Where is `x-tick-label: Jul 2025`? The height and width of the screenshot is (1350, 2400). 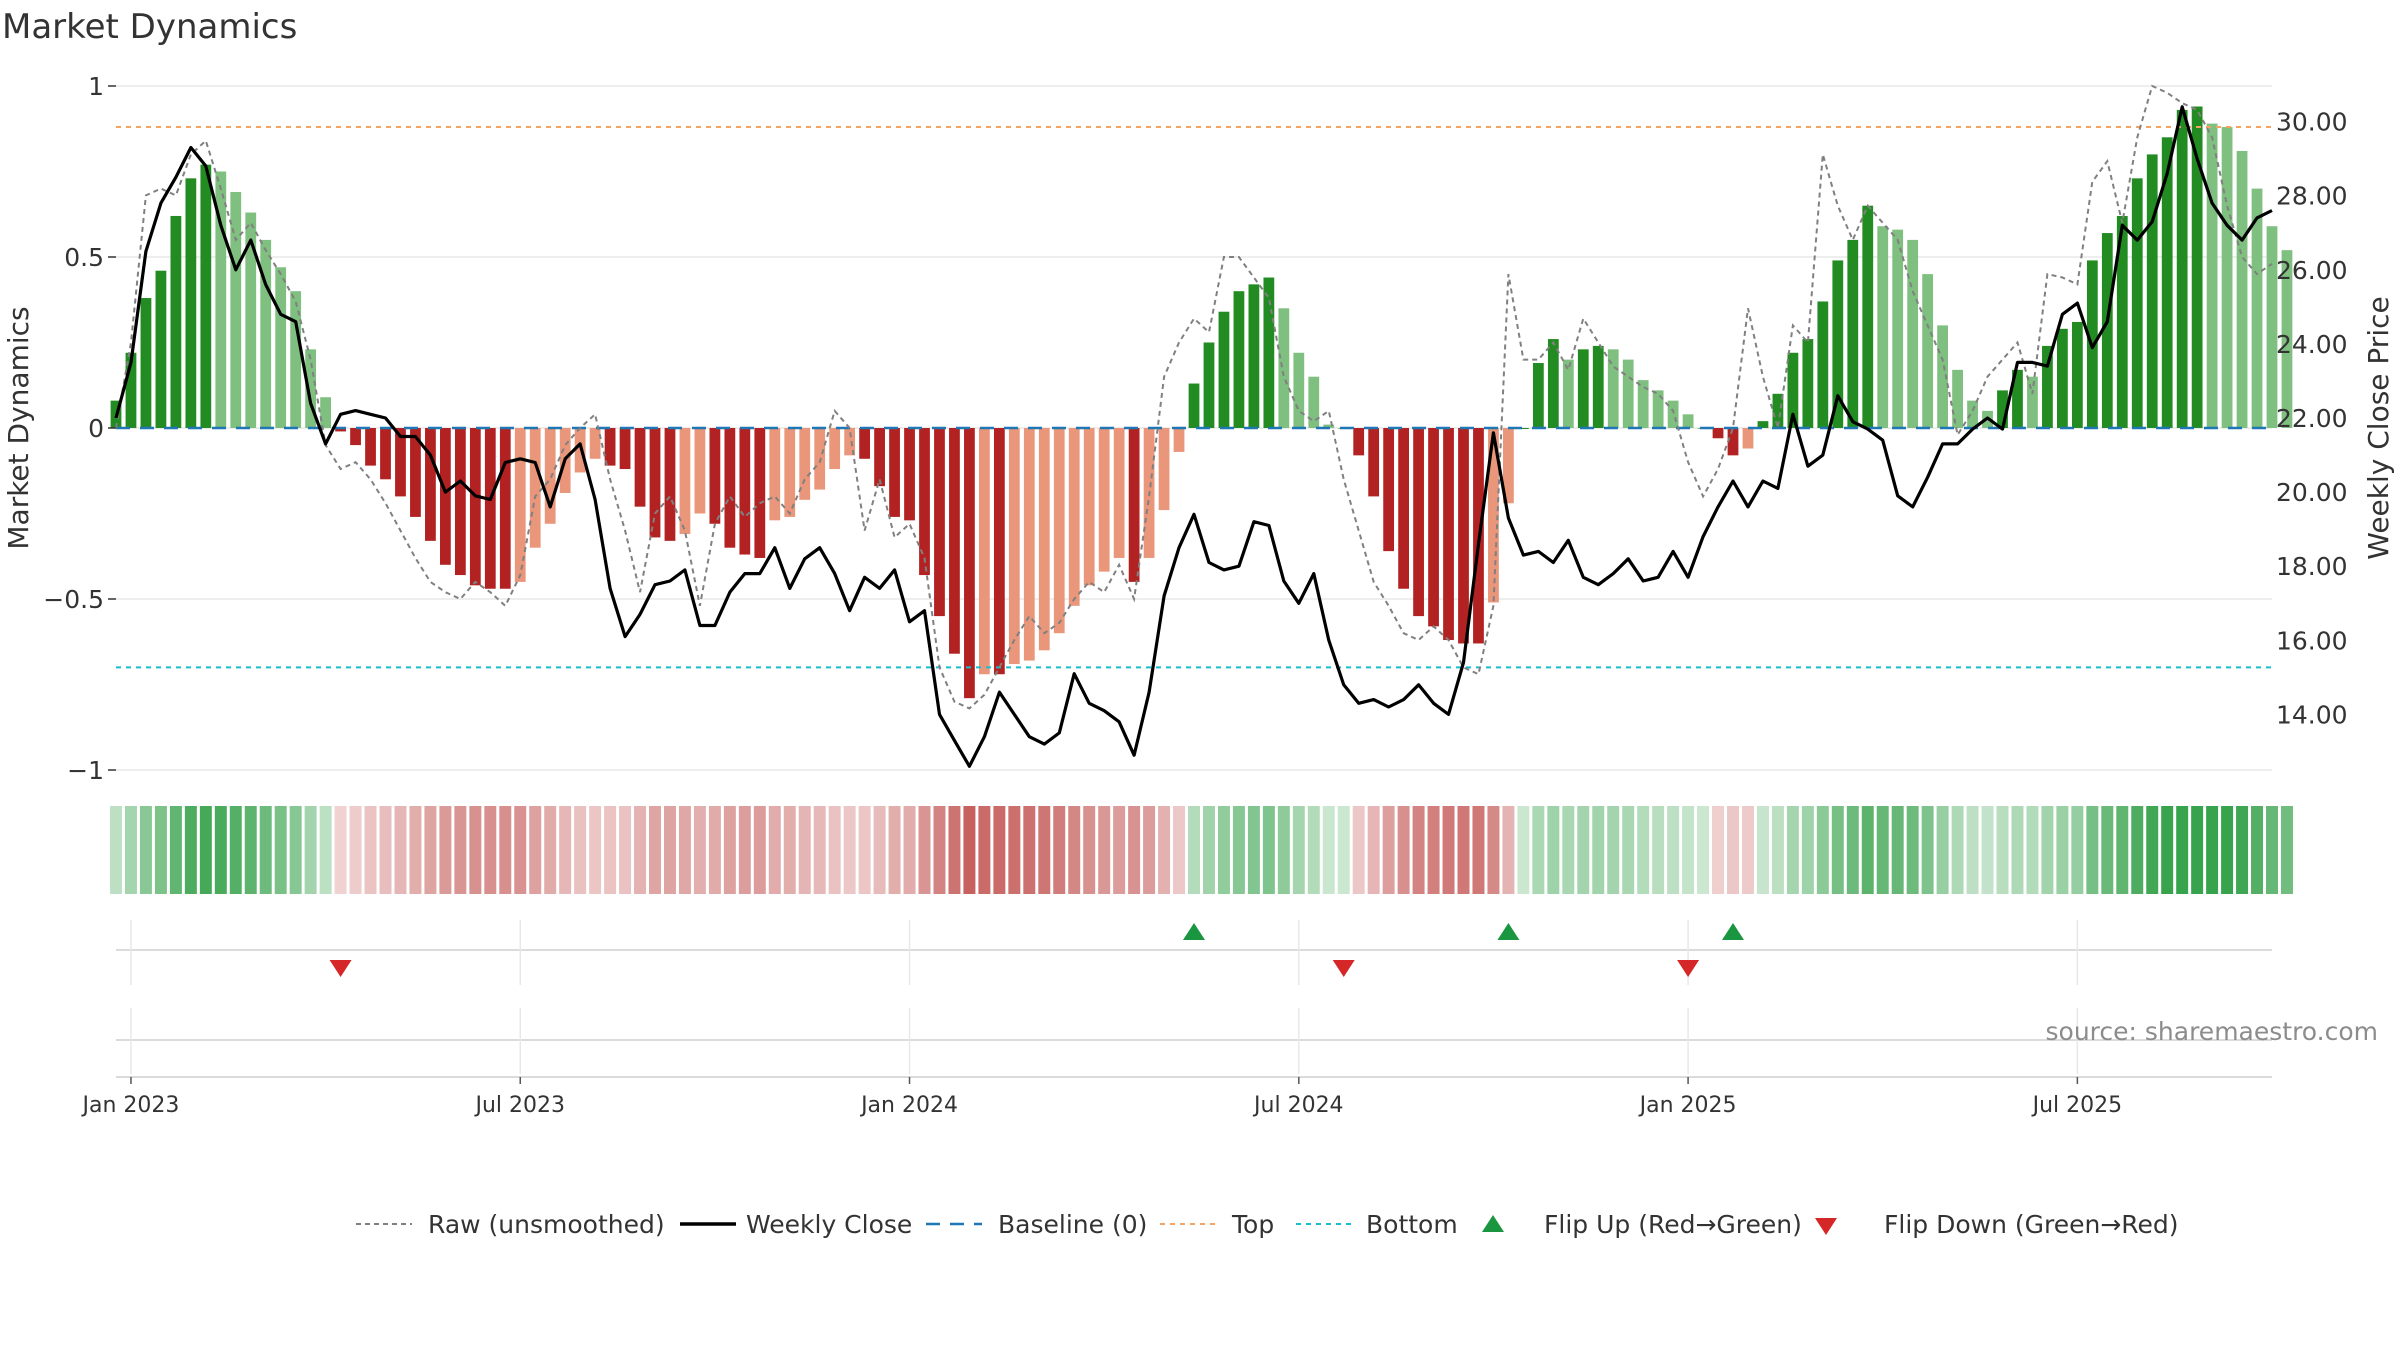 x-tick-label: Jul 2025 is located at coordinates (2077, 1105).